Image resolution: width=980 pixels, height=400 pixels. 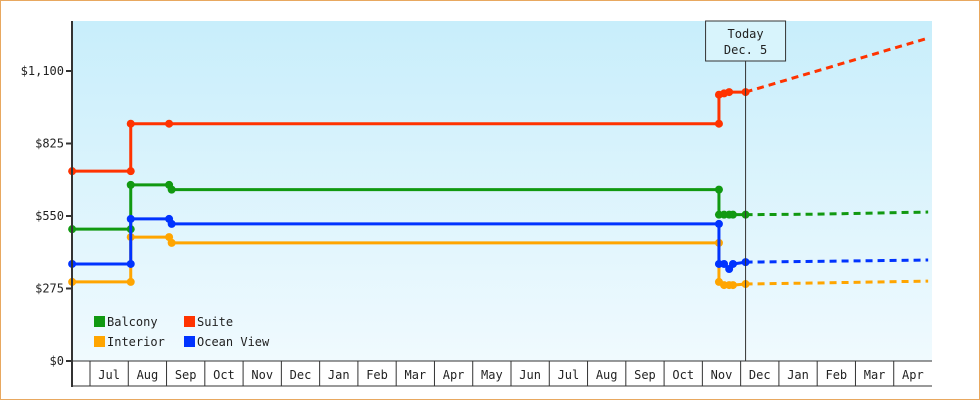 I want to click on today-box, so click(x=746, y=41).